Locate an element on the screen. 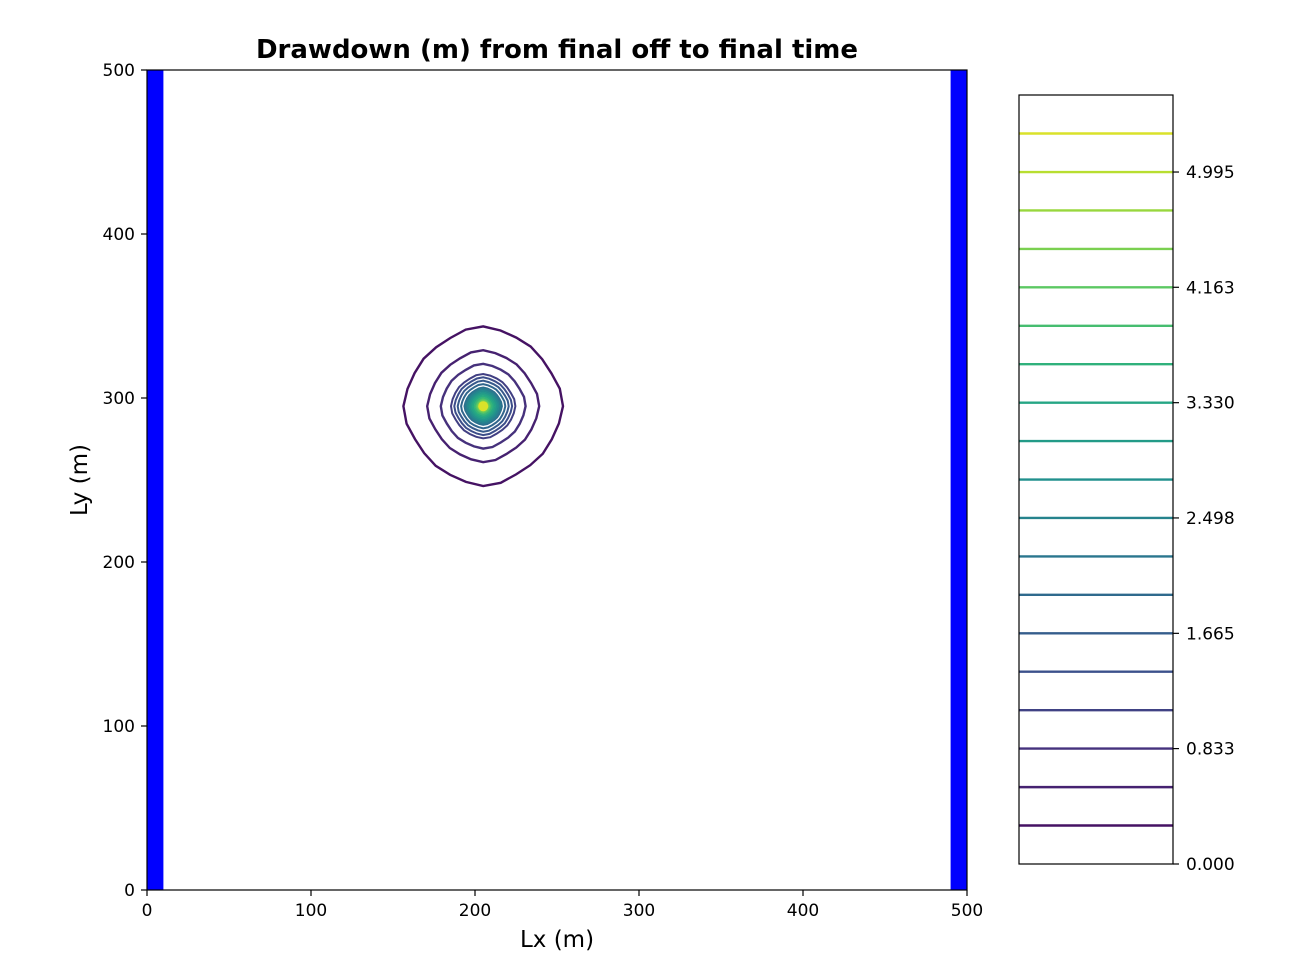  x-tick-label: 0 is located at coordinates (147, 911).